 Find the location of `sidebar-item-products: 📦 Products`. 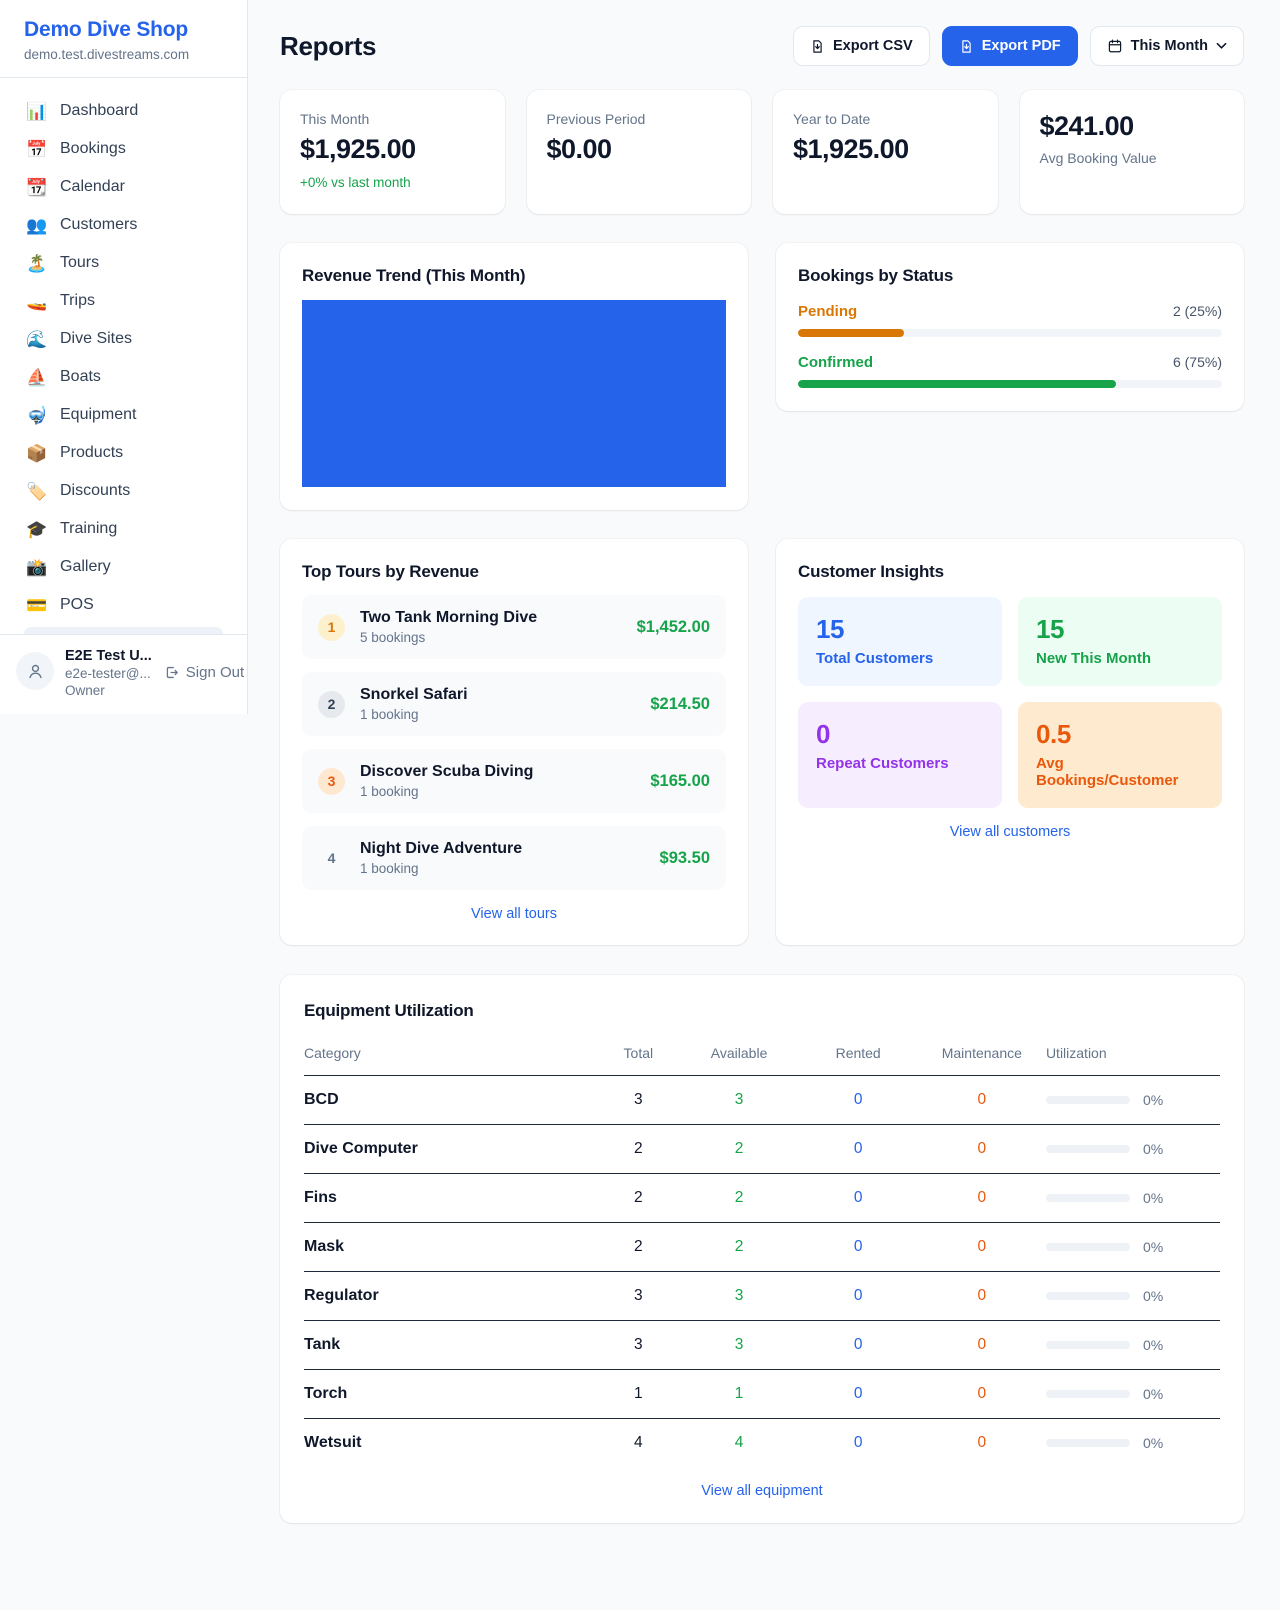

sidebar-item-products: 📦 Products is located at coordinates (123, 453).